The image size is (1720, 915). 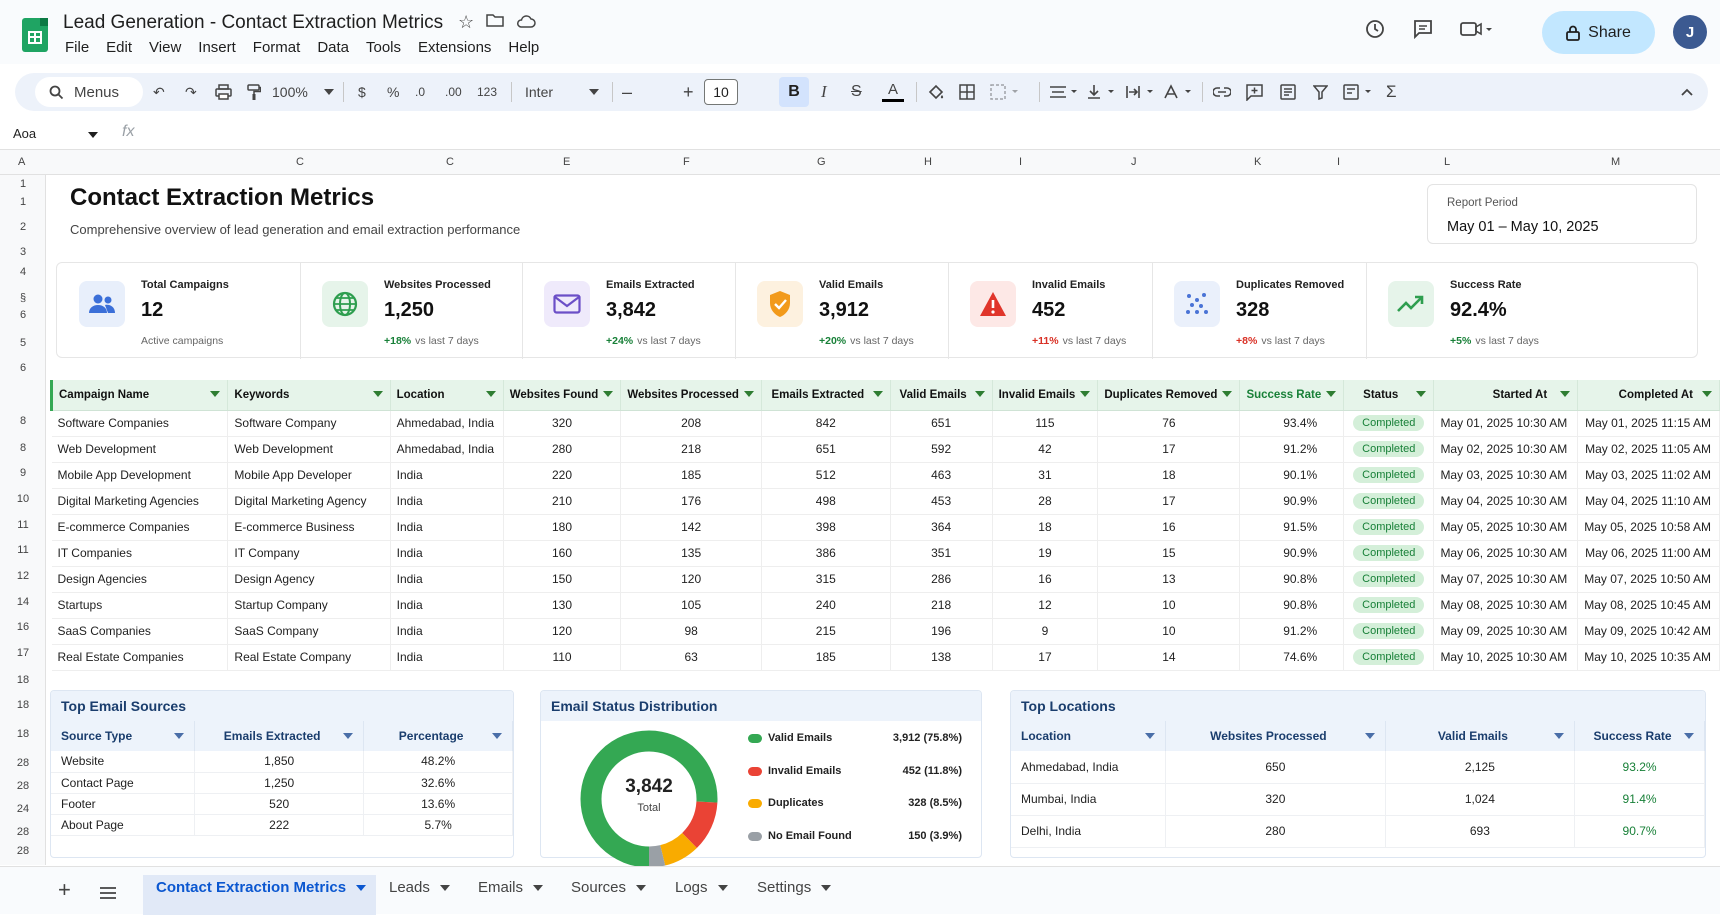 I want to click on column-header-keywords: Keywords, so click(x=309, y=395).